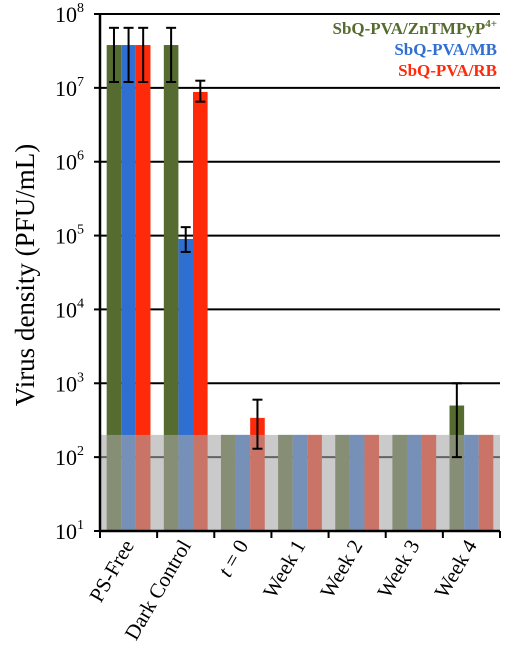 Image resolution: width=510 pixels, height=666 pixels. I want to click on legend: SbQ-PVA/ZnTMPyP4+ SbQ-PVA/MB SbQ-PVA/RB, so click(415, 49).